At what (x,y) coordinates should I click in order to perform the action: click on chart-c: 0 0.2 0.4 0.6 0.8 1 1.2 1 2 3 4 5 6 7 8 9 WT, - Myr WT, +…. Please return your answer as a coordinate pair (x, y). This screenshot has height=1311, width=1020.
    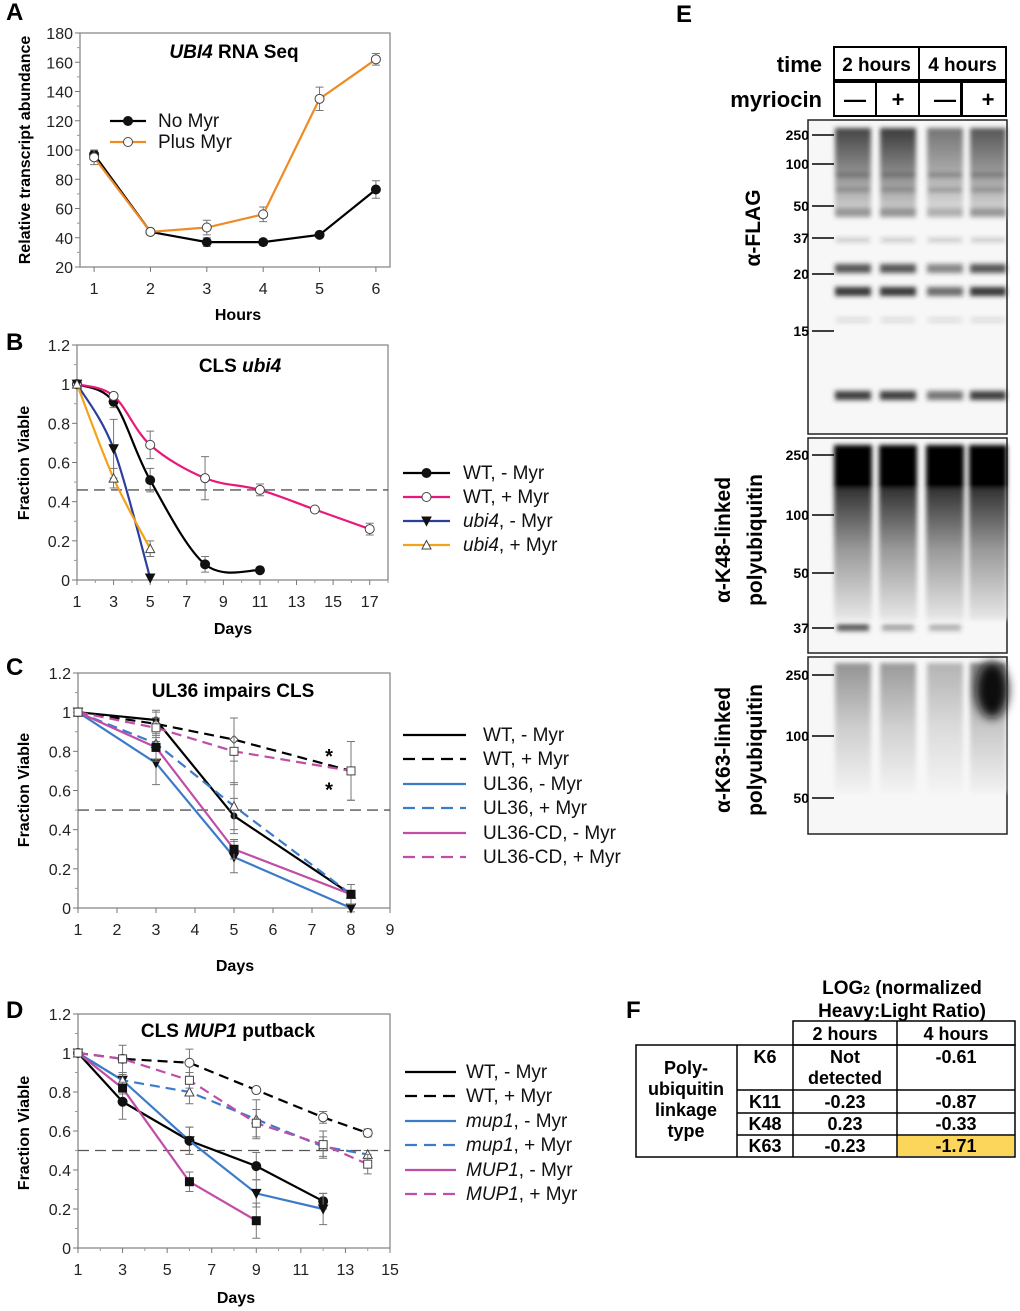
    Looking at the image, I should click on (318, 820).